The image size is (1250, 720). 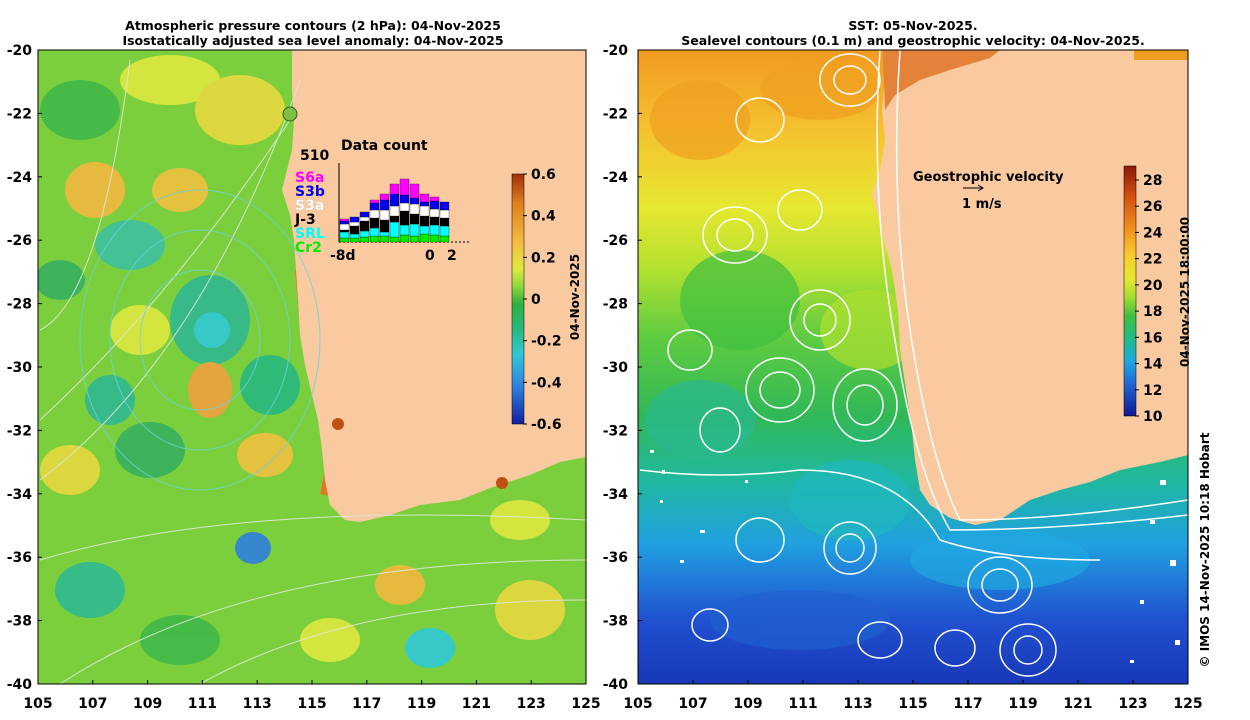 What do you see at coordinates (1152, 181) in the screenshot?
I see `colorbar-tick-label: 28` at bounding box center [1152, 181].